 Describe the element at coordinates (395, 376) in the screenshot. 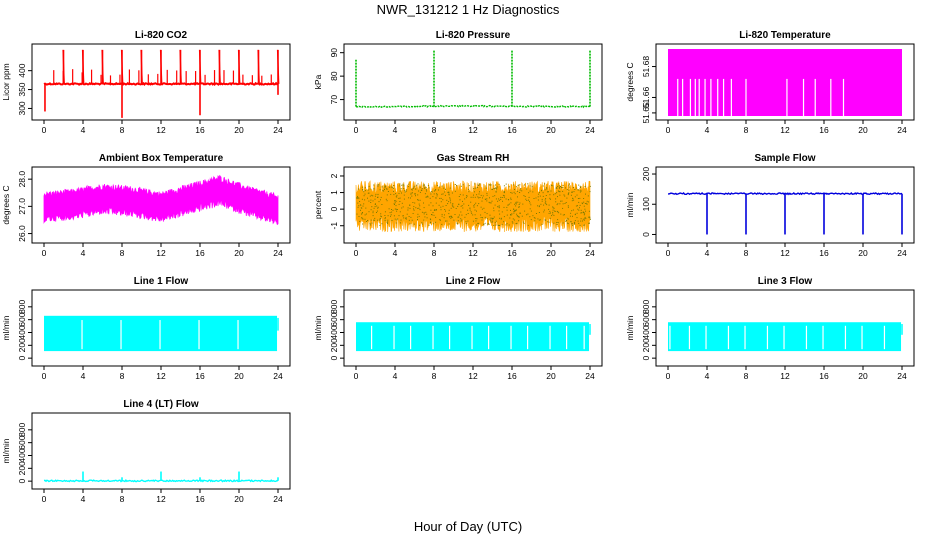

I see `x-tick-label: 4` at that location.